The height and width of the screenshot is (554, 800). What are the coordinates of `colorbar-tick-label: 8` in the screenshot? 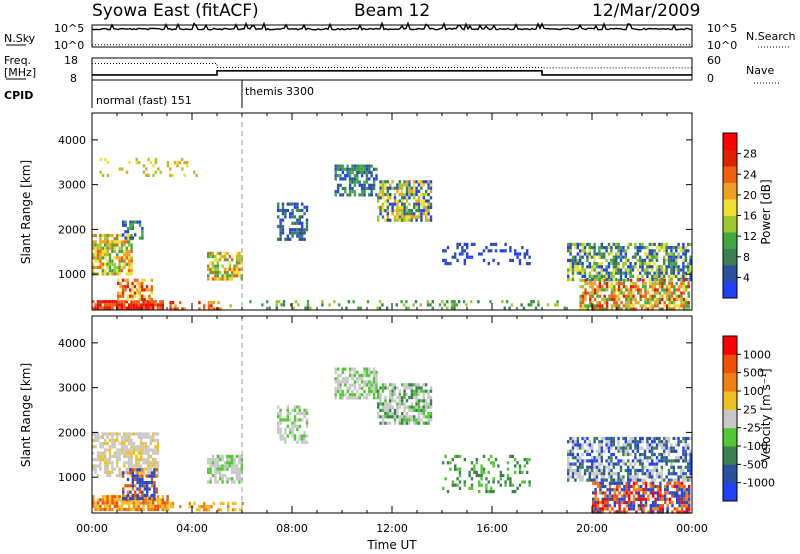 It's located at (746, 257).